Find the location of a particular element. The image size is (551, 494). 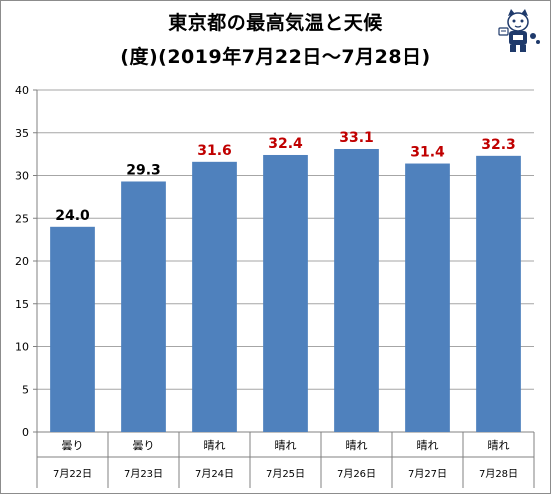

data-label: 33.1 is located at coordinates (356, 138).